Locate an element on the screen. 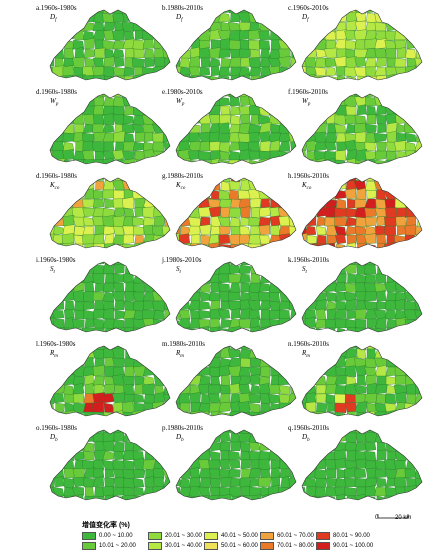 The height and width of the screenshot is (557, 430). legend-item: 70.01 ~ 80.00 is located at coordinates (287, 545).